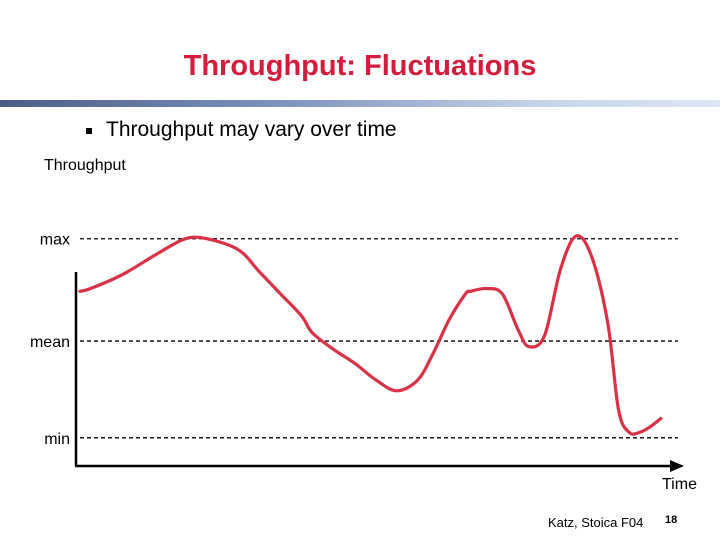 The height and width of the screenshot is (540, 720). Describe the element at coordinates (679, 484) in the screenshot. I see `x-axis-label: Time` at that location.